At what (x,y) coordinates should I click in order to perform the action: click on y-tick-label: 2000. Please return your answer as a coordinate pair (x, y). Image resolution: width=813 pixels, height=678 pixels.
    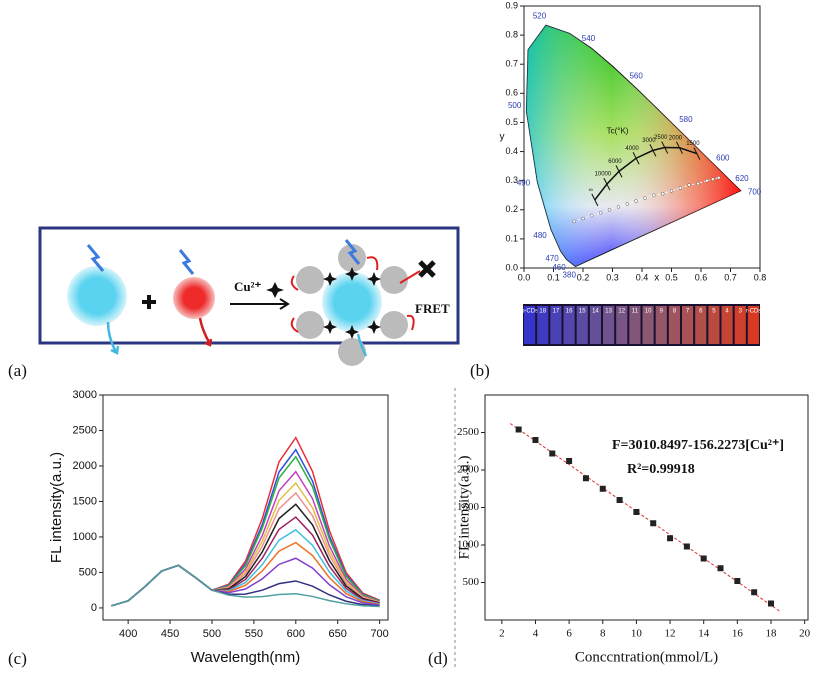
    Looking at the image, I should click on (468, 470).